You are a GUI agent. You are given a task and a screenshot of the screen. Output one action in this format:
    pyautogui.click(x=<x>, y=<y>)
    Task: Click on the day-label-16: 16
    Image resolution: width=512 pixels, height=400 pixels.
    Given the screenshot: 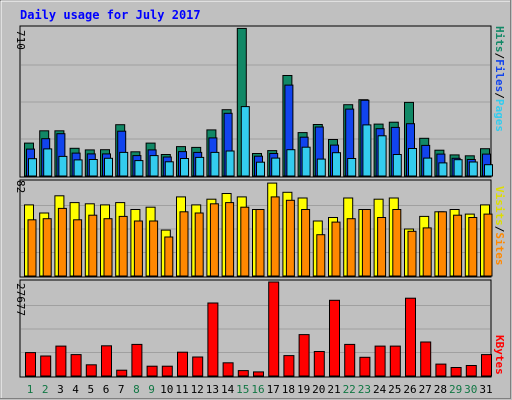 What is the action you would take?
    pyautogui.click(x=257, y=389)
    